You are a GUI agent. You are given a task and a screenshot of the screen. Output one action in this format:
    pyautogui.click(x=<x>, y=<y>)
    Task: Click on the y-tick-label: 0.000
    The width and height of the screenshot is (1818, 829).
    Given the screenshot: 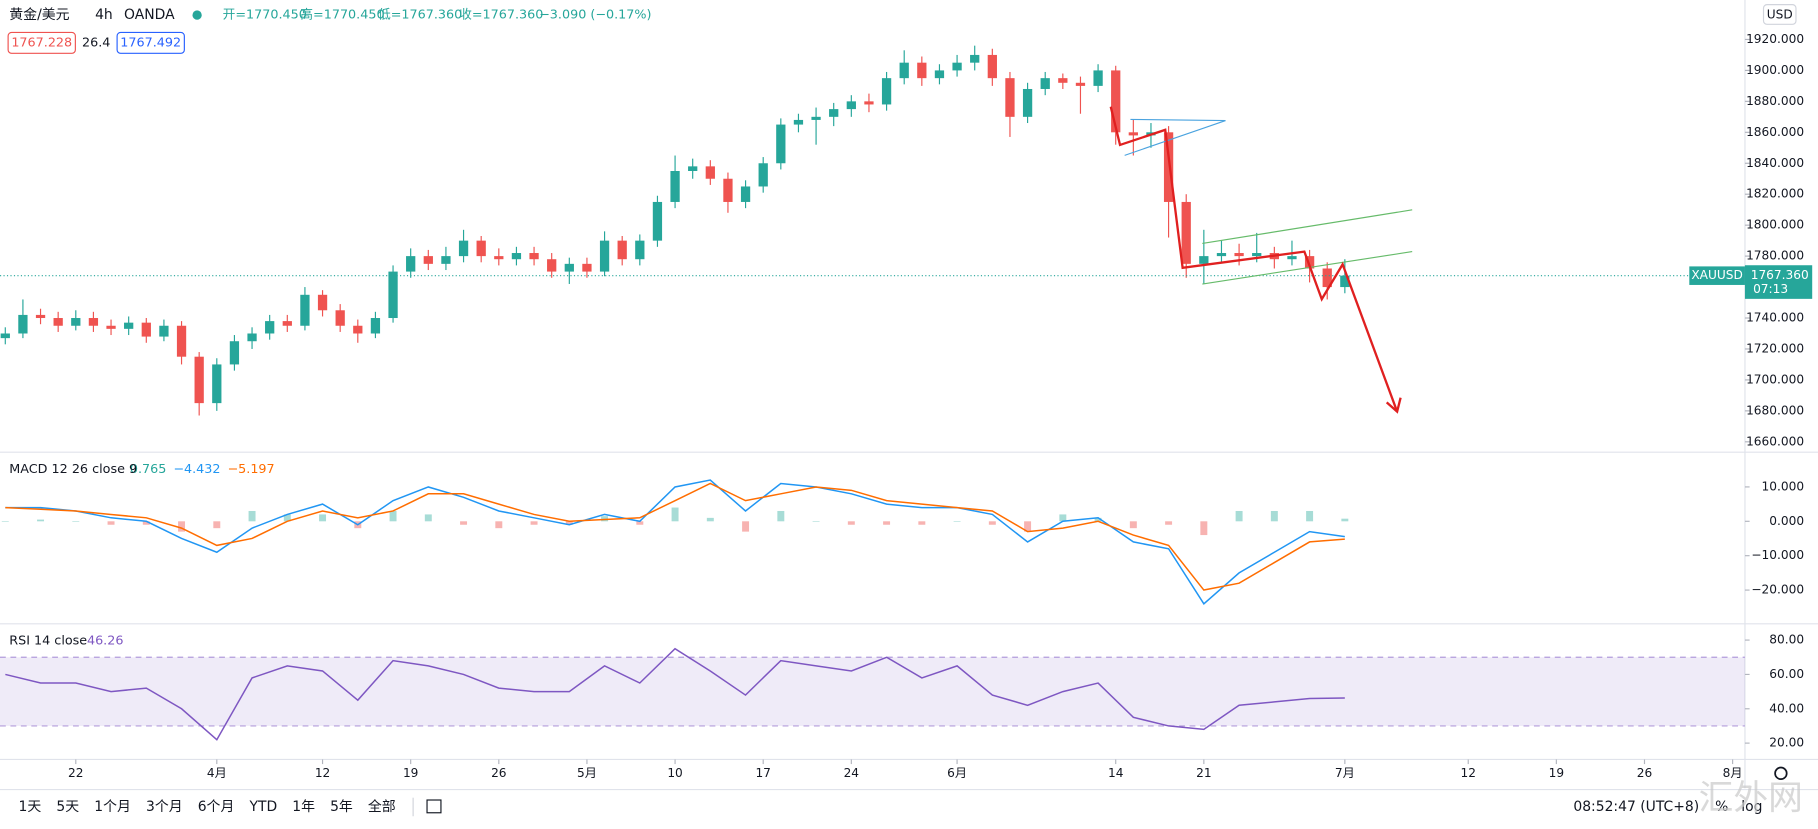 What is the action you would take?
    pyautogui.click(x=1786, y=521)
    